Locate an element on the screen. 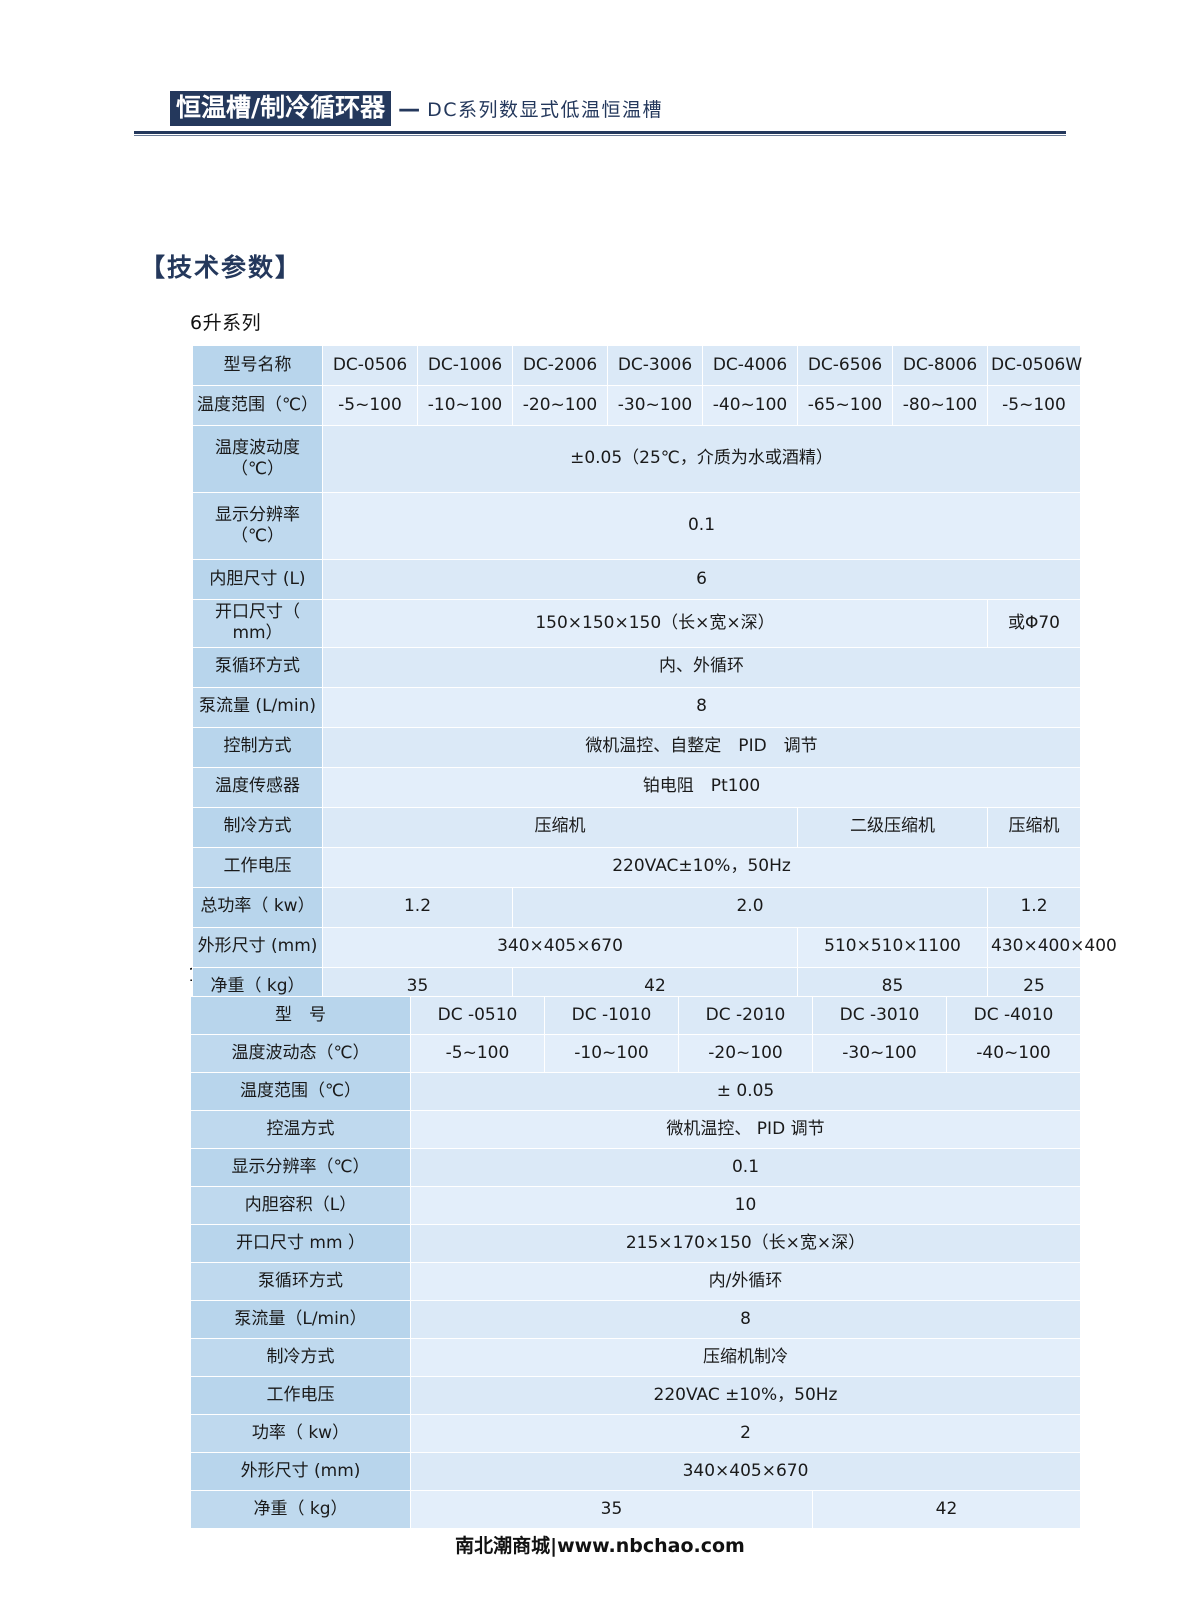  value-cell: 压缩机制冷 is located at coordinates (745, 1357).